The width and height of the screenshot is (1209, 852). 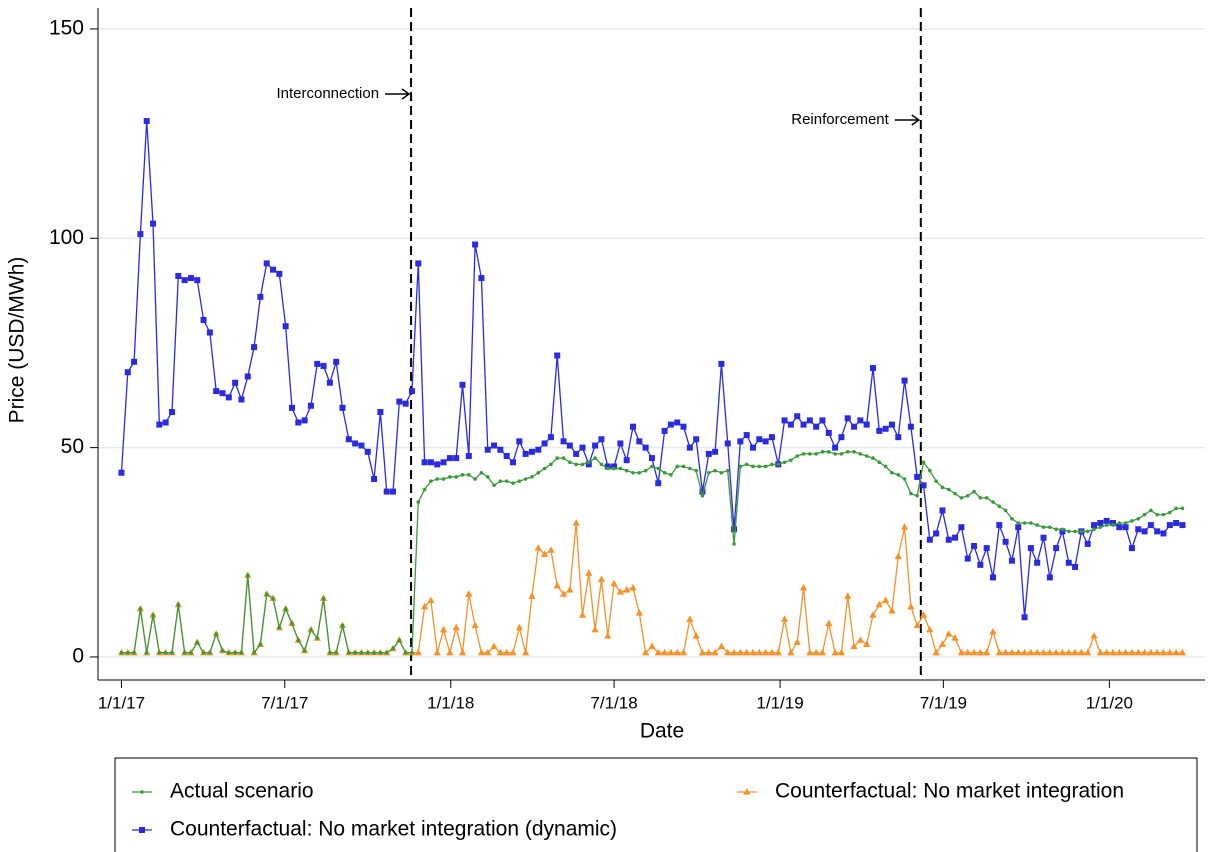 I want to click on annotation-label: Reinforcement, so click(x=840, y=119).